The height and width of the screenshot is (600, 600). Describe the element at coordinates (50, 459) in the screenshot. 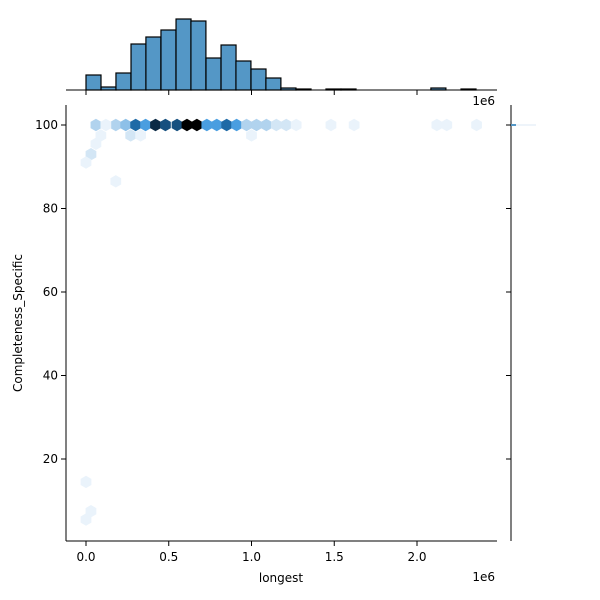

I see `y-tick-label: 20` at that location.